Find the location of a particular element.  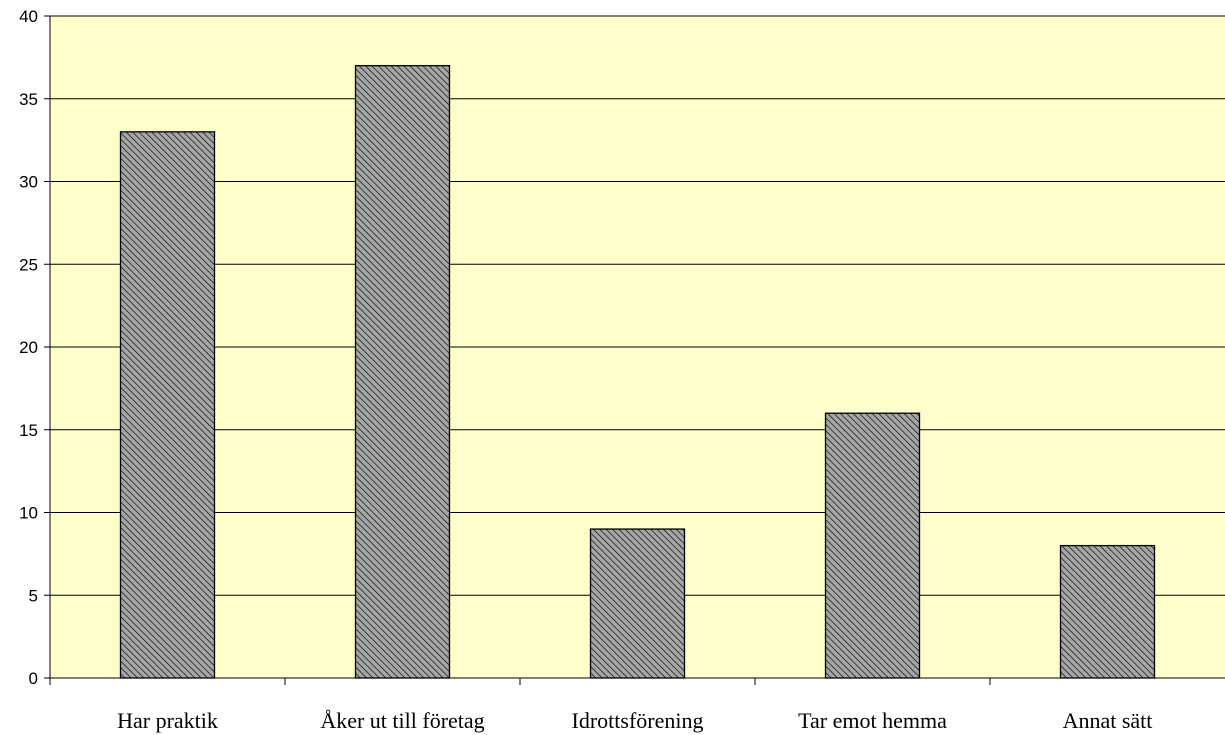

y-tick-label: 10 is located at coordinates (28, 513).